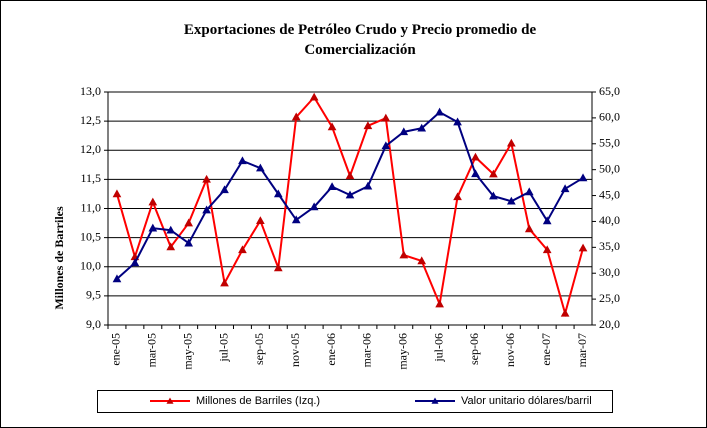  I want to click on y2-tick-label: 50,0, so click(609, 168).